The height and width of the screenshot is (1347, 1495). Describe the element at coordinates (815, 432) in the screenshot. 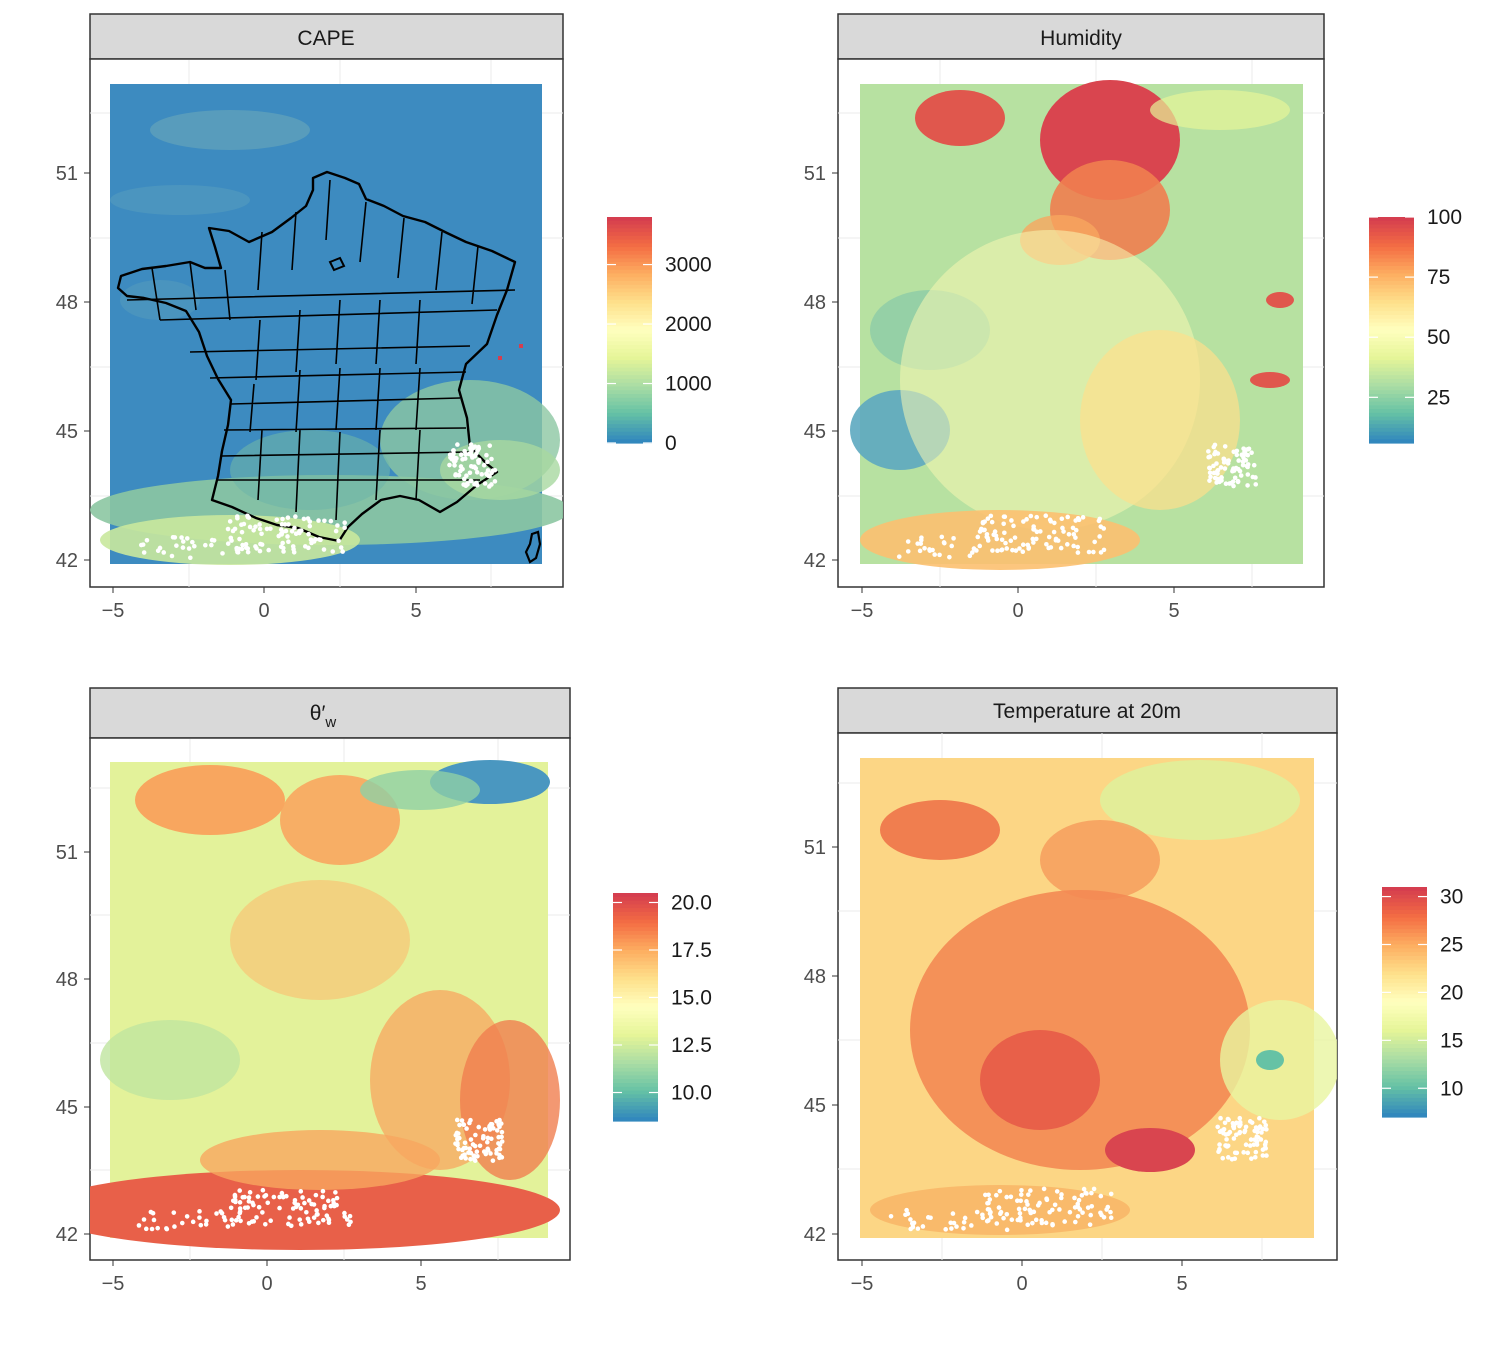

I see `y-tick-label: 45` at that location.